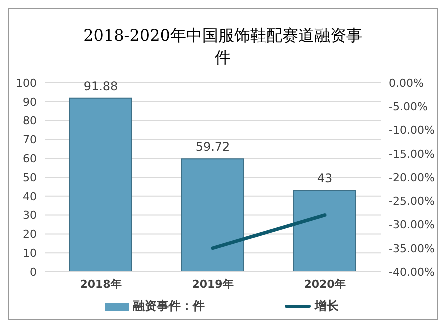 Image resolution: width=448 pixels, height=330 pixels. I want to click on y2-tick-label: -15.00%, so click(412, 154).